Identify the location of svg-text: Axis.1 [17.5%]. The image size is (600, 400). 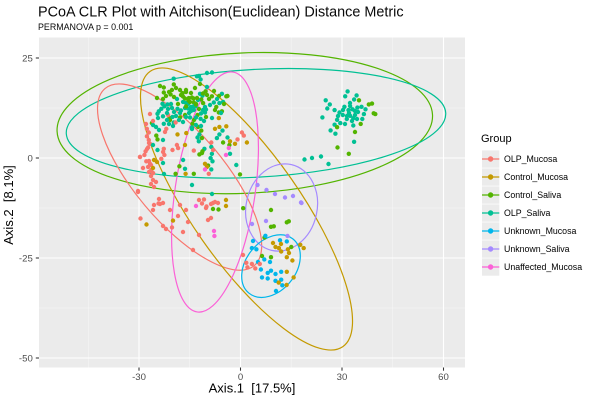
(252, 388).